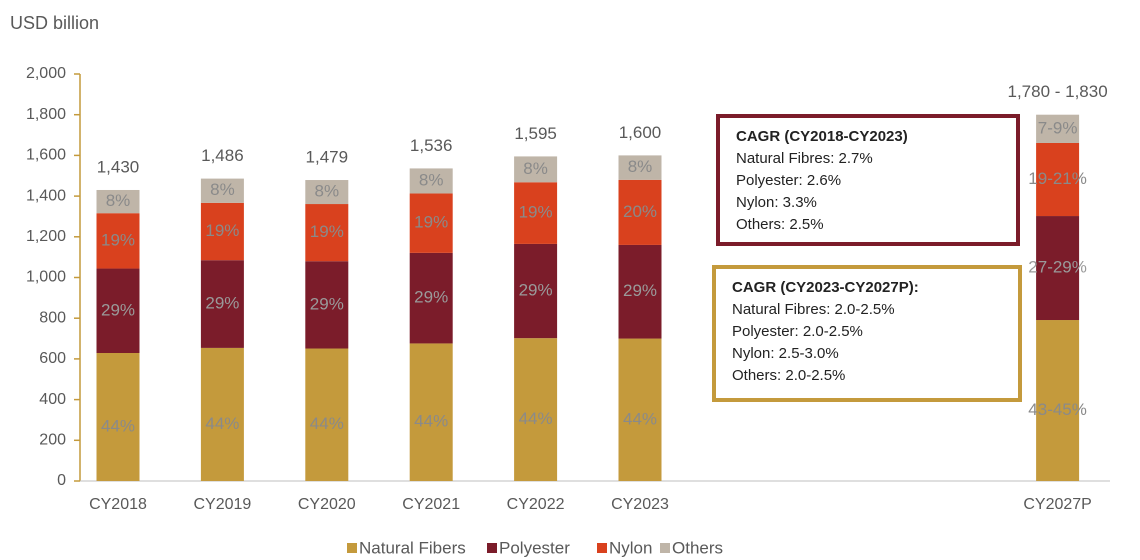 This screenshot has height=560, width=1140. What do you see at coordinates (1057, 409) in the screenshot?
I see `segment-label: 43-45%` at bounding box center [1057, 409].